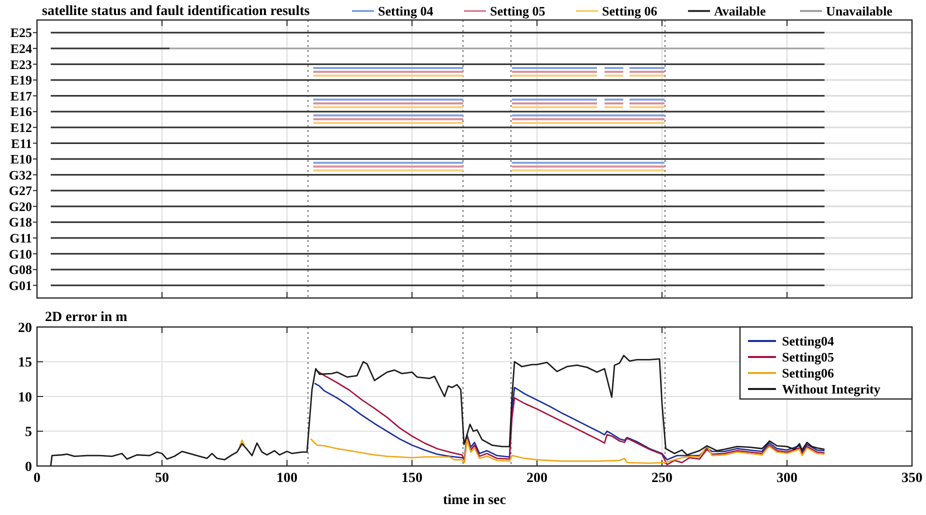 The image size is (926, 515). I want to click on y-tick-label: E16, so click(21, 112).